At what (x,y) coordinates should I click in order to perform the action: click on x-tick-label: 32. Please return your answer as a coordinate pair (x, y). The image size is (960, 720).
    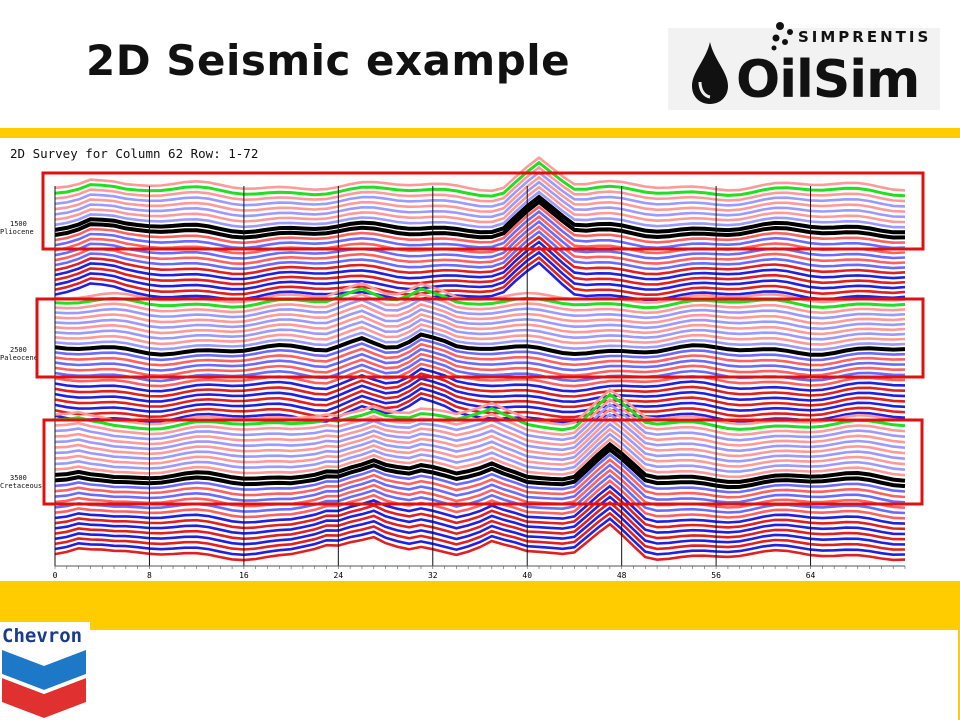
    Looking at the image, I should click on (433, 575).